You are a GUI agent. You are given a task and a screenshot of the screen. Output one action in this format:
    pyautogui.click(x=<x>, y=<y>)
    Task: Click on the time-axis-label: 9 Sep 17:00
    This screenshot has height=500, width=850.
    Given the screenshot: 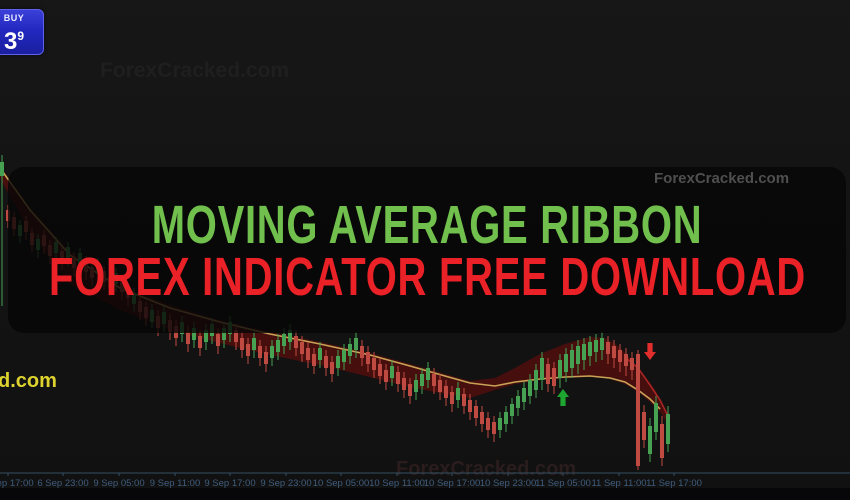 What is the action you would take?
    pyautogui.click(x=229, y=483)
    